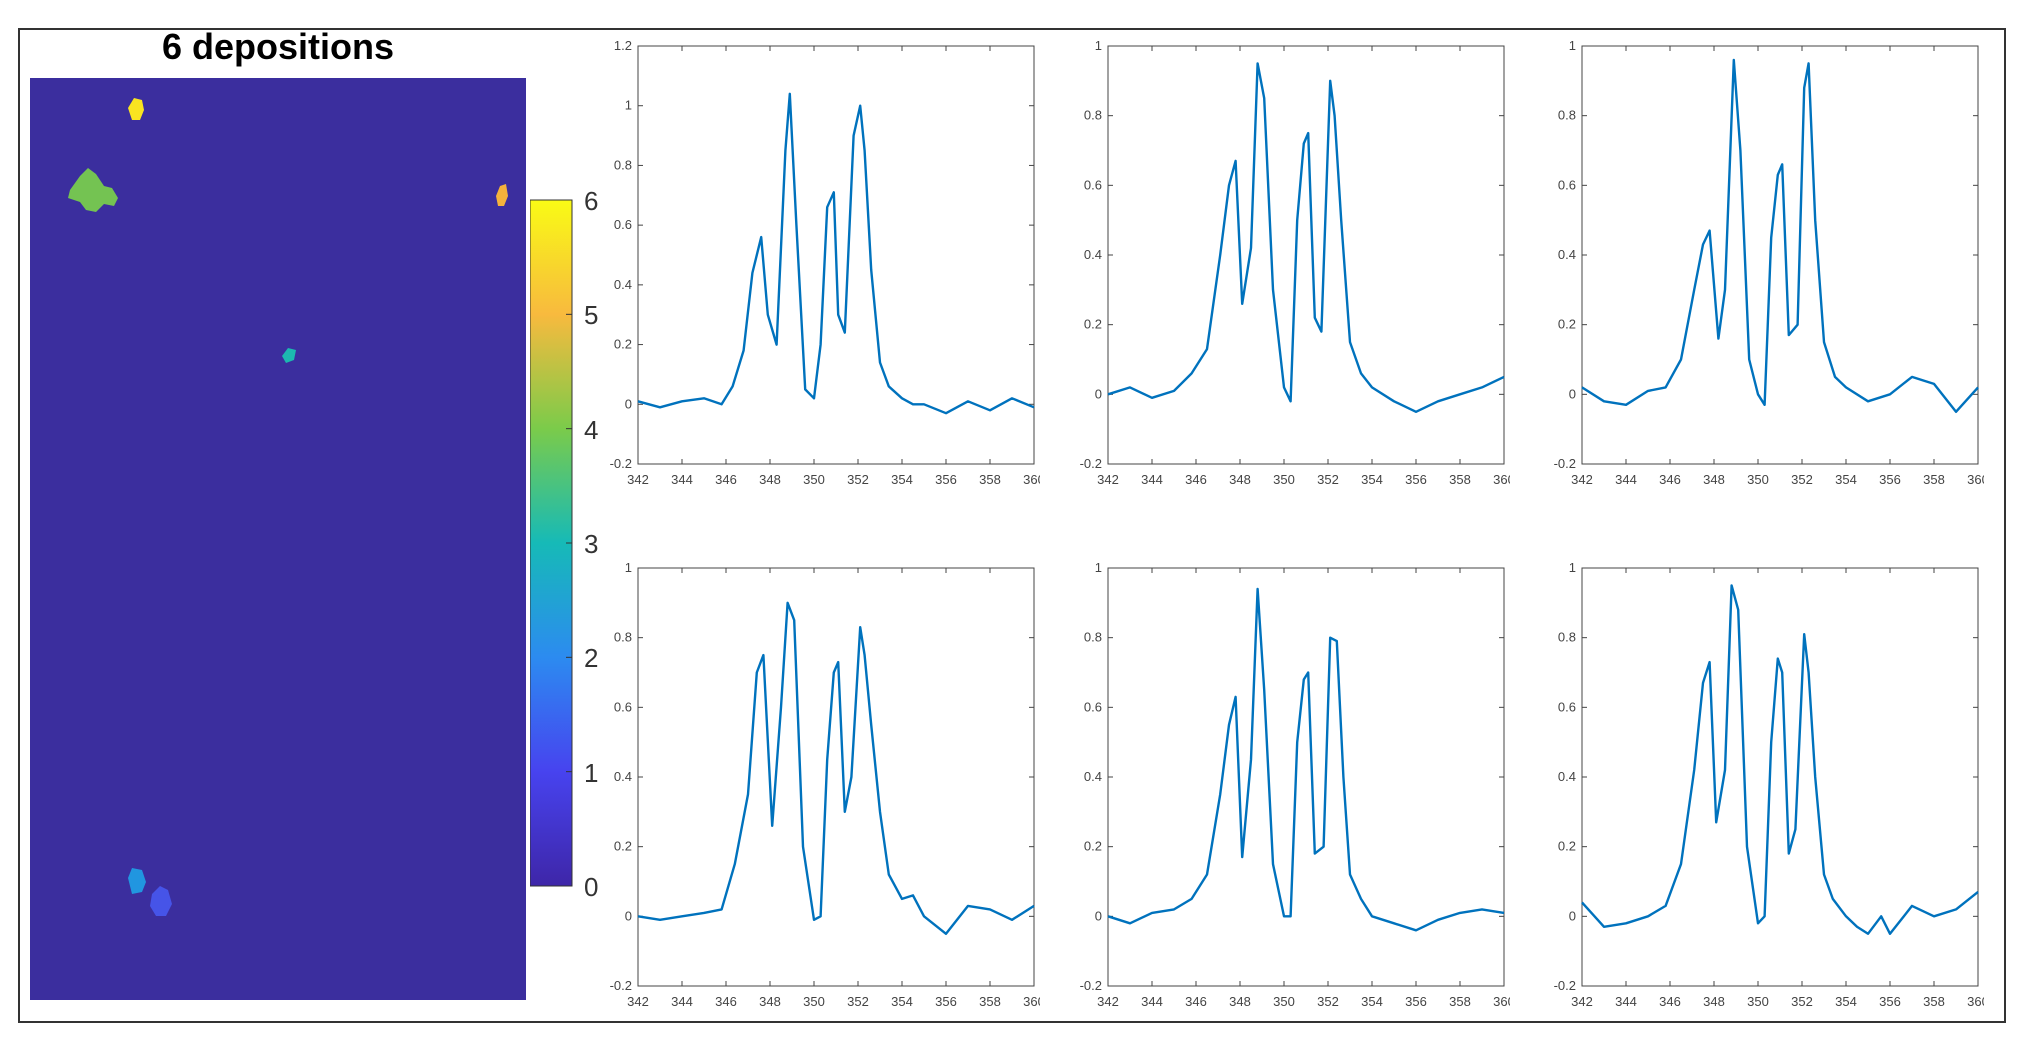 The height and width of the screenshot is (1046, 2026). I want to click on y-tick-label: 1.2, so click(623, 45).